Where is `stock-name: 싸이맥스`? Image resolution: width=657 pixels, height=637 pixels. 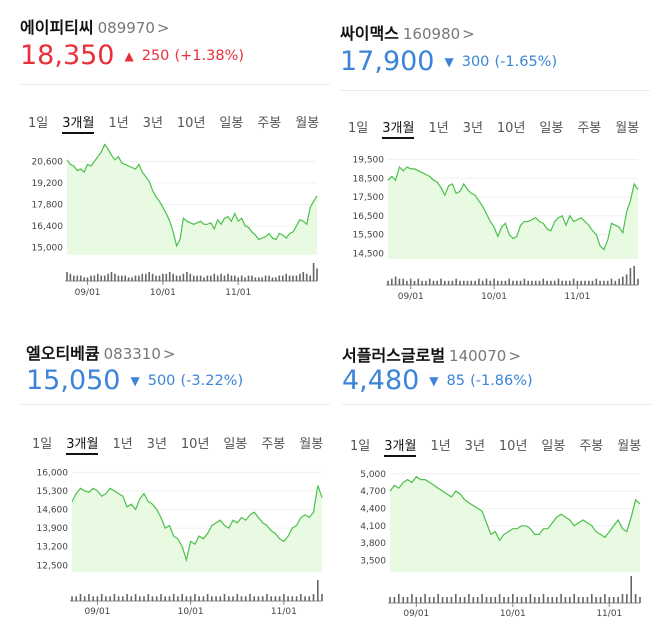 stock-name: 싸이맥스 is located at coordinates (369, 33).